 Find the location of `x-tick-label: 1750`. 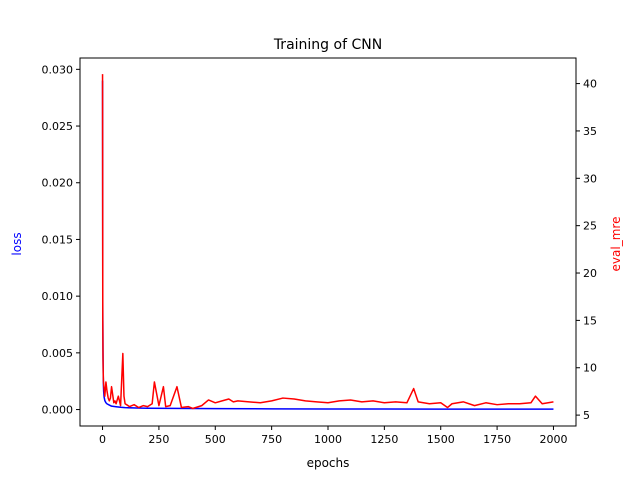

x-tick-label: 1750 is located at coordinates (497, 439).